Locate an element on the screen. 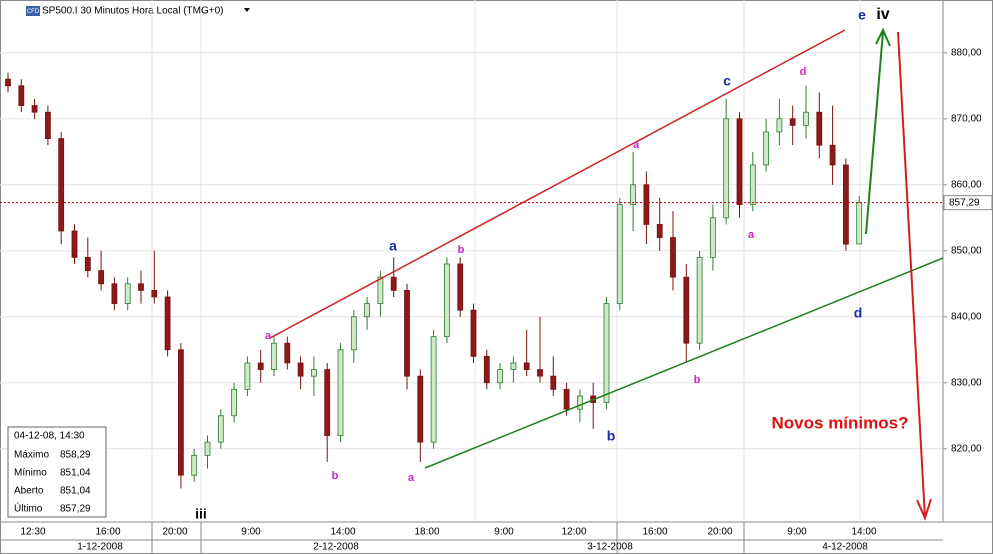 The height and width of the screenshot is (554, 993). badge-bg is located at coordinates (33, 11).